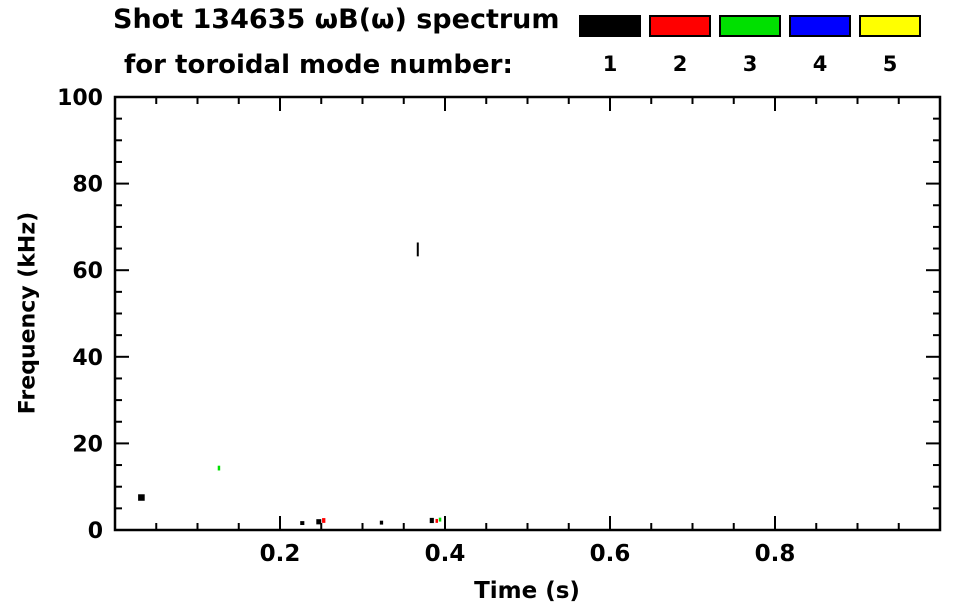  Describe the element at coordinates (820, 64) in the screenshot. I see `legend-label-mode-4: 4` at that location.